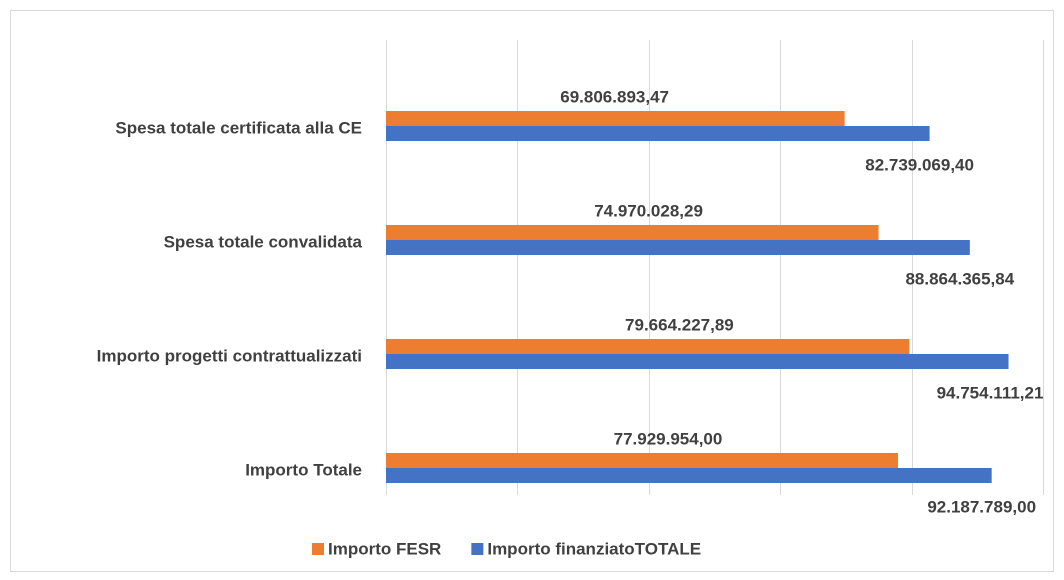 This screenshot has width=1064, height=580. I want to click on value-label: 82.739.069,40, so click(919, 164).